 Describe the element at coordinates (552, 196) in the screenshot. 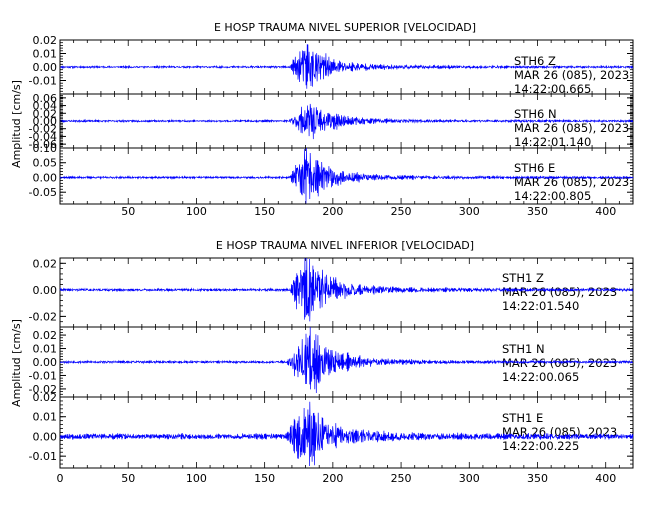

I see `time-label: 14:22:00.805` at that location.